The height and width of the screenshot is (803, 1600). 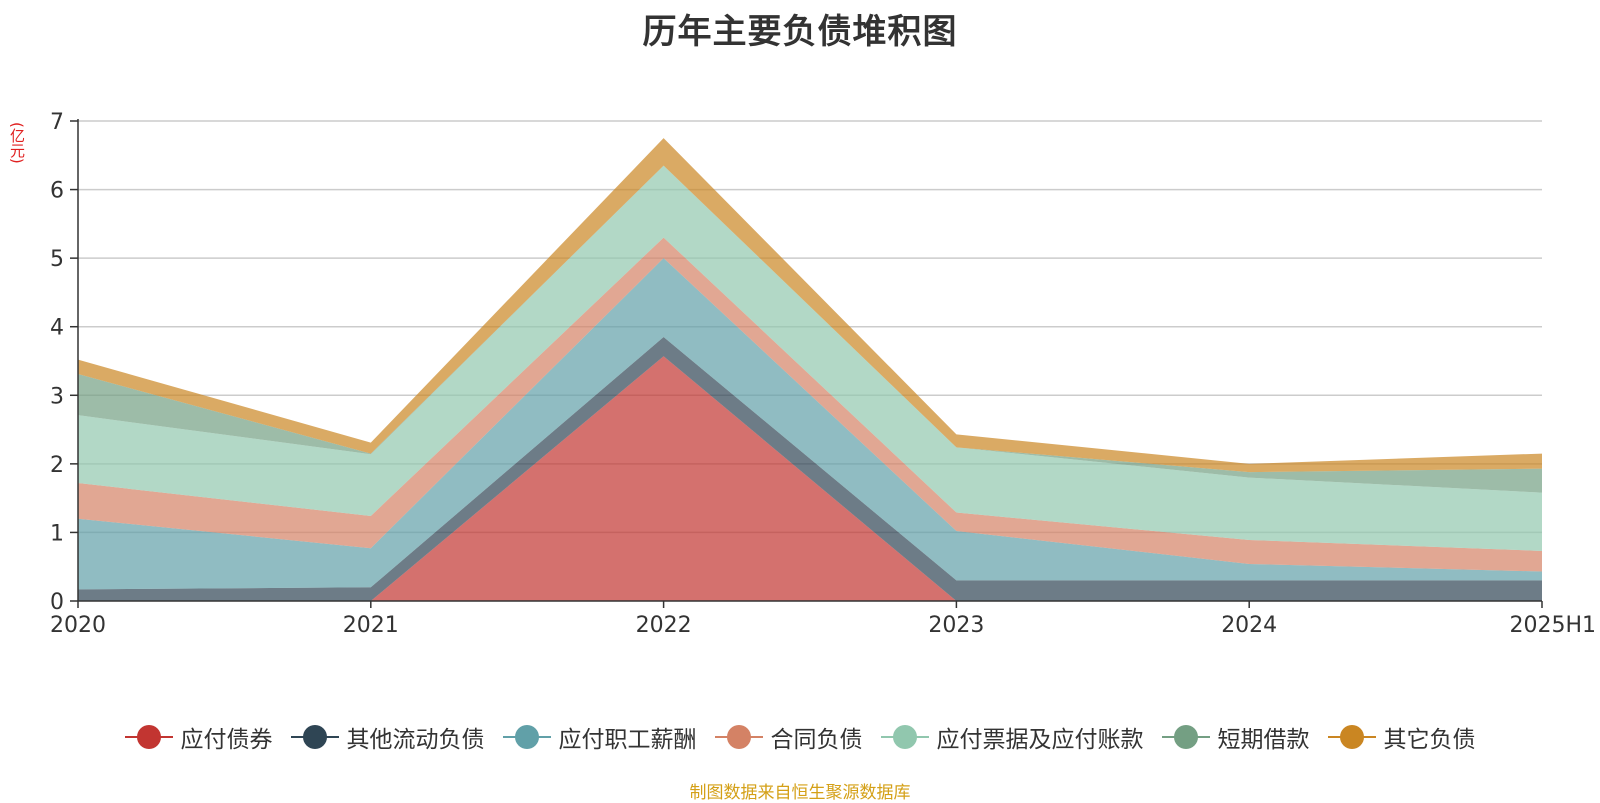 I want to click on x-tick-label: 2023, so click(x=956, y=625).